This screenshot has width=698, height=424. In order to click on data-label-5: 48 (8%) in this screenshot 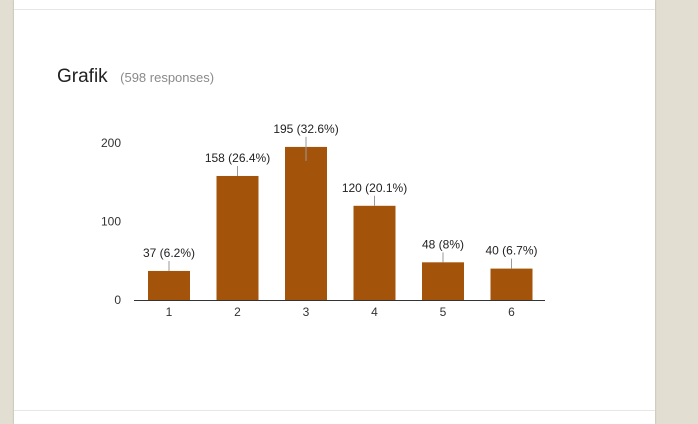, I will do `click(443, 244)`.